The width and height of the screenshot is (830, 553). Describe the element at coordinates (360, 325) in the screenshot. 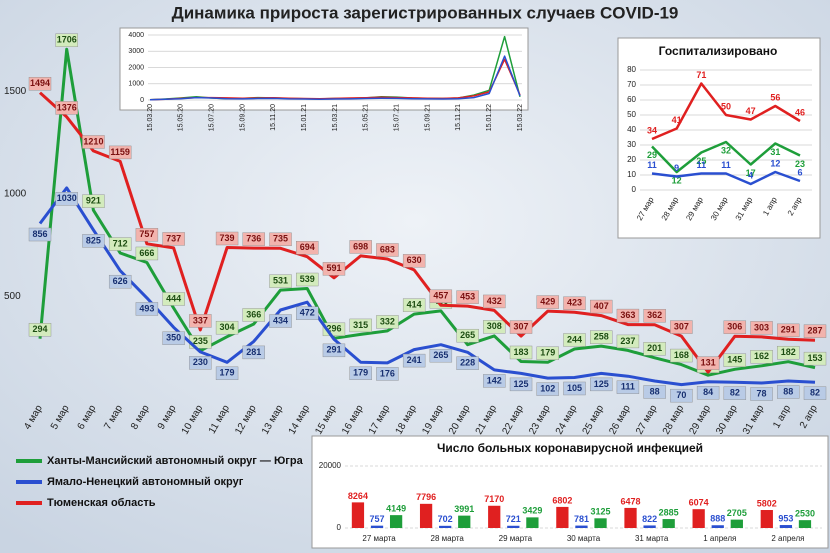

I see `data-label: 315` at that location.